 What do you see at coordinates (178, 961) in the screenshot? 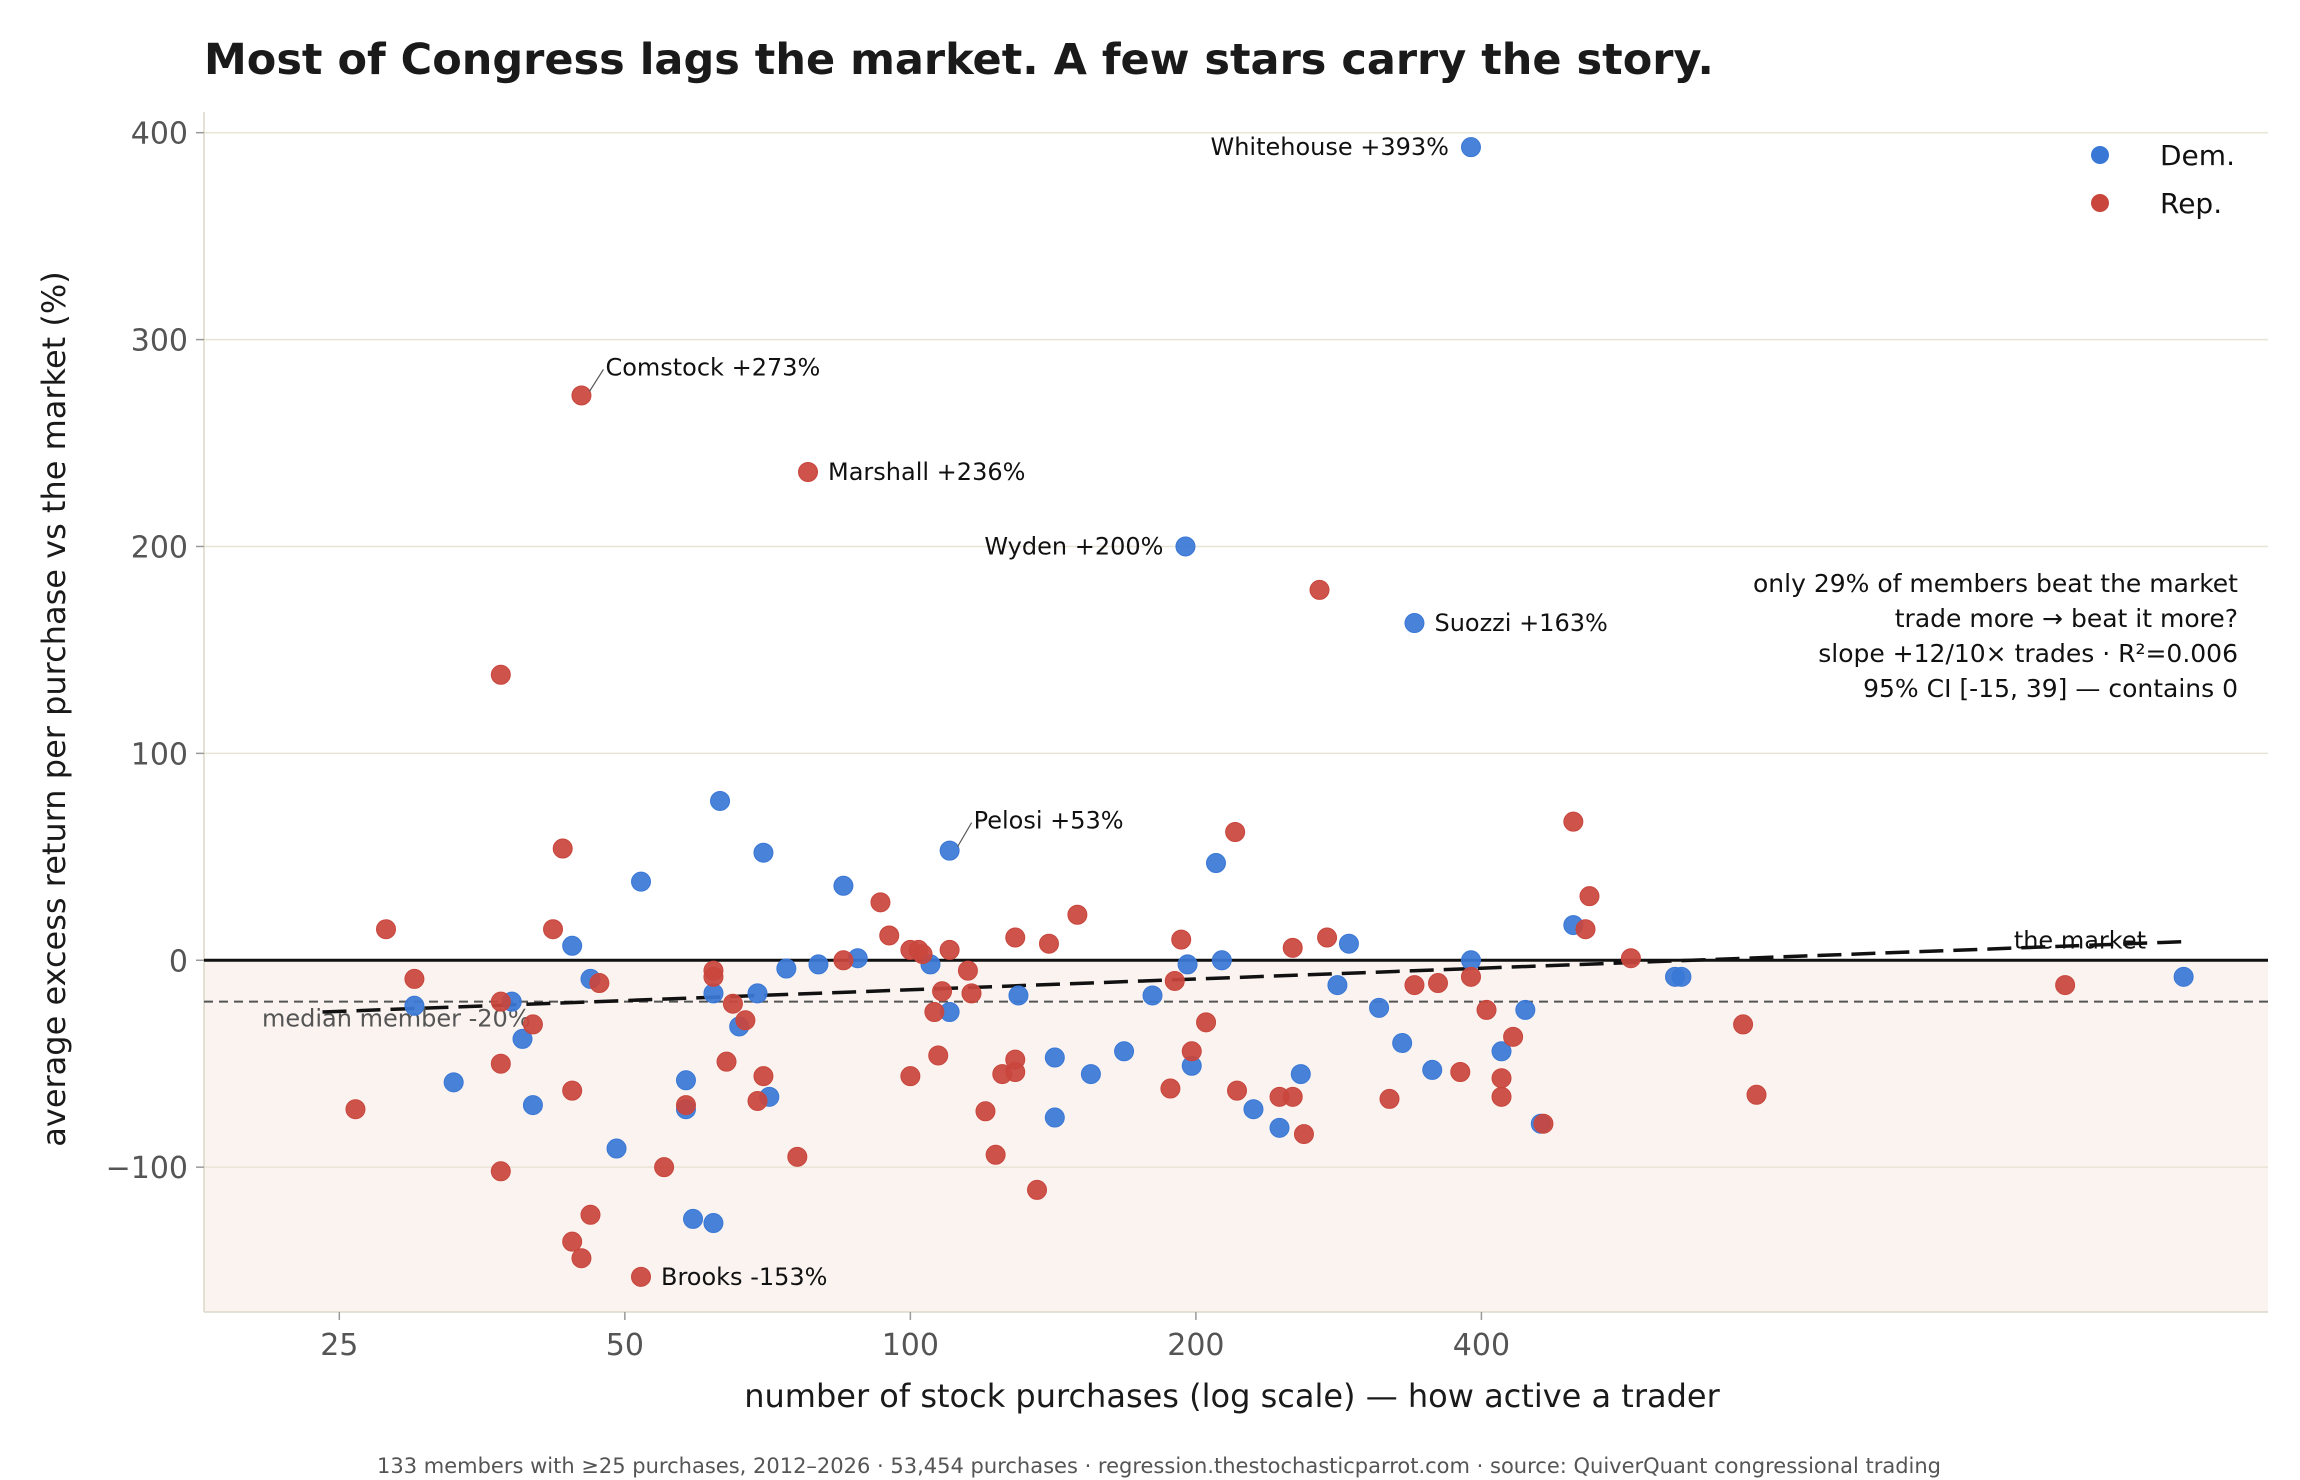
I see `y-tick-label: 0` at bounding box center [178, 961].